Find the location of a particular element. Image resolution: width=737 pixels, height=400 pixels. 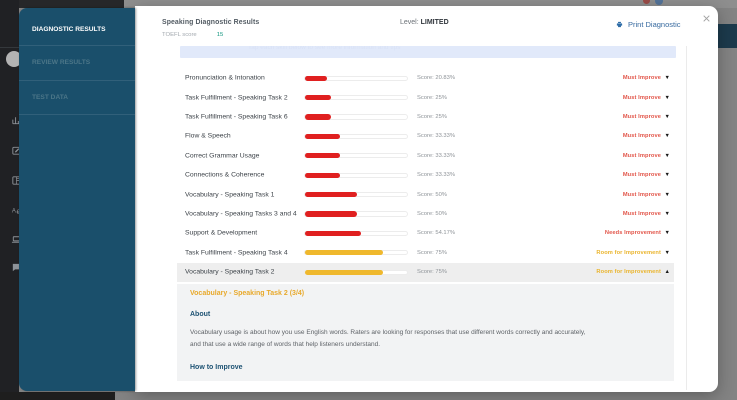

svg-text: A is located at coordinates (14, 211).